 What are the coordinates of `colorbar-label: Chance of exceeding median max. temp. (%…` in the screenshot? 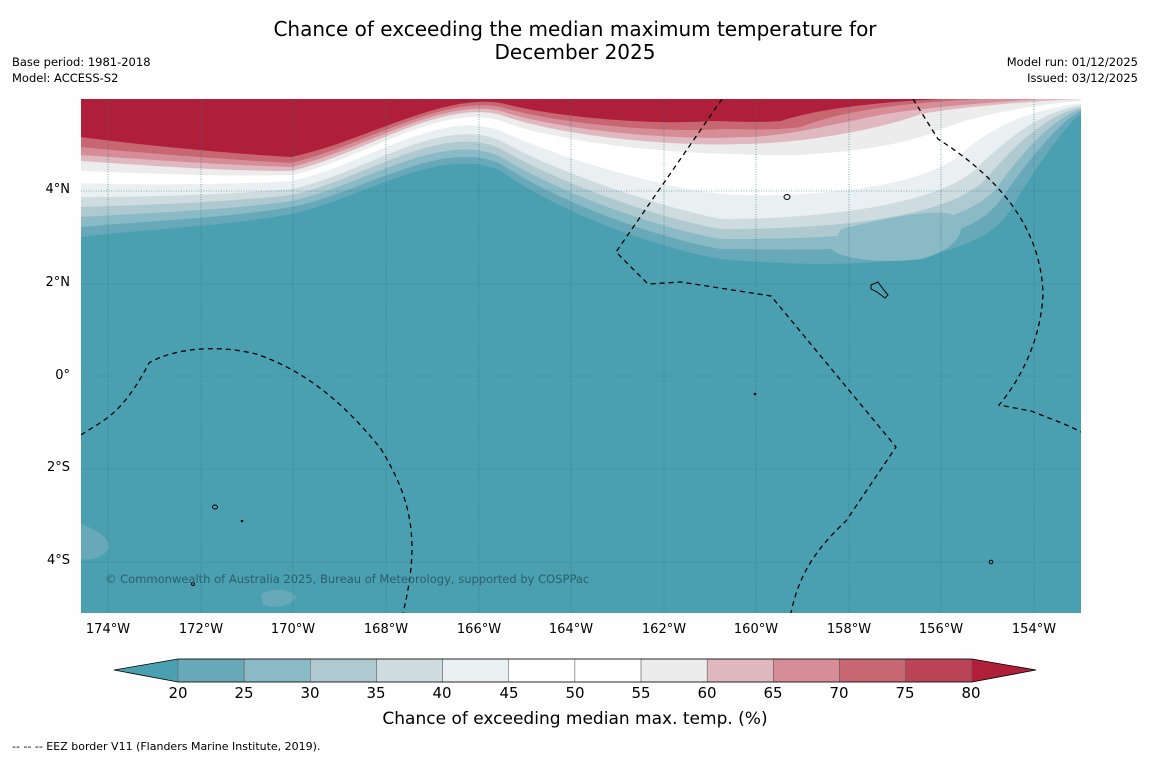 It's located at (575, 719).